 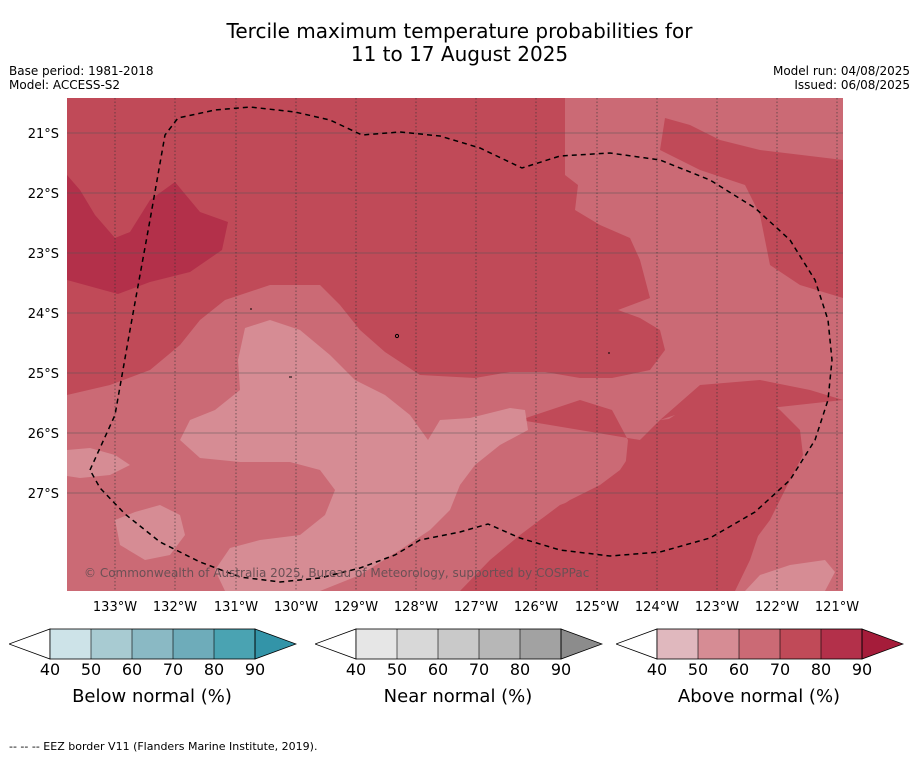 What do you see at coordinates (852, 85) in the screenshot?
I see `issued-text: Issued: 06/08/2025` at bounding box center [852, 85].